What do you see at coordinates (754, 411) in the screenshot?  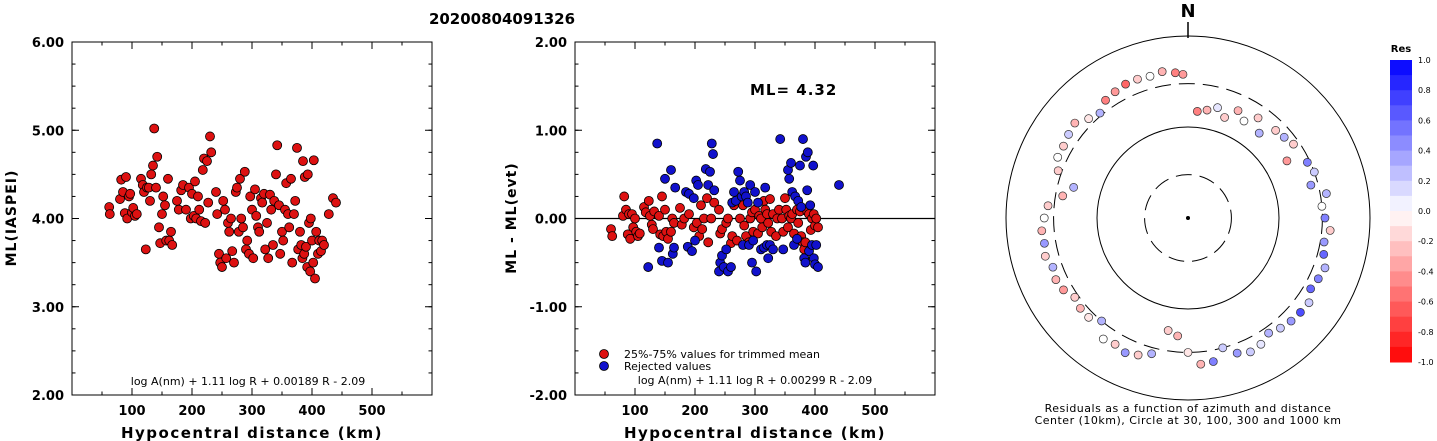 I see `chart2-xtick-label: 300` at bounding box center [754, 411].